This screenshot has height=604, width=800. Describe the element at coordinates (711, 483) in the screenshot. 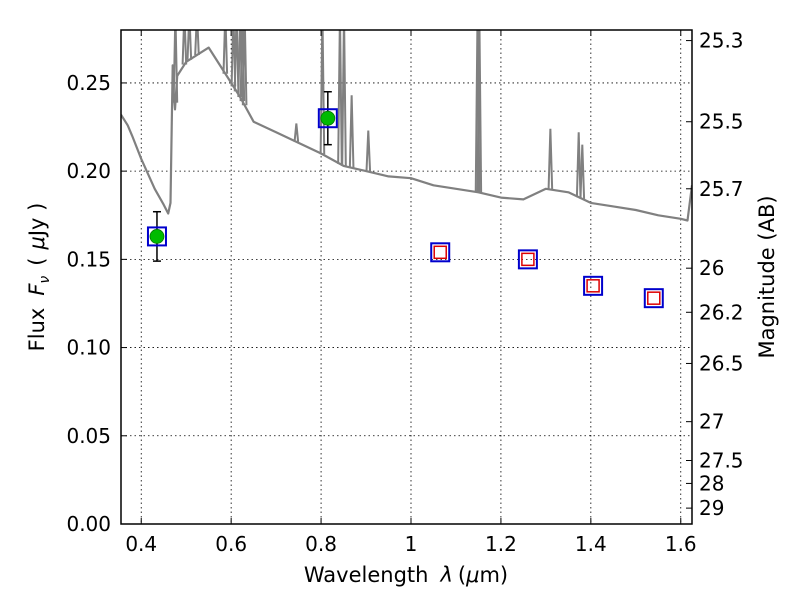

I see `y2-tick-label: 28` at that location.